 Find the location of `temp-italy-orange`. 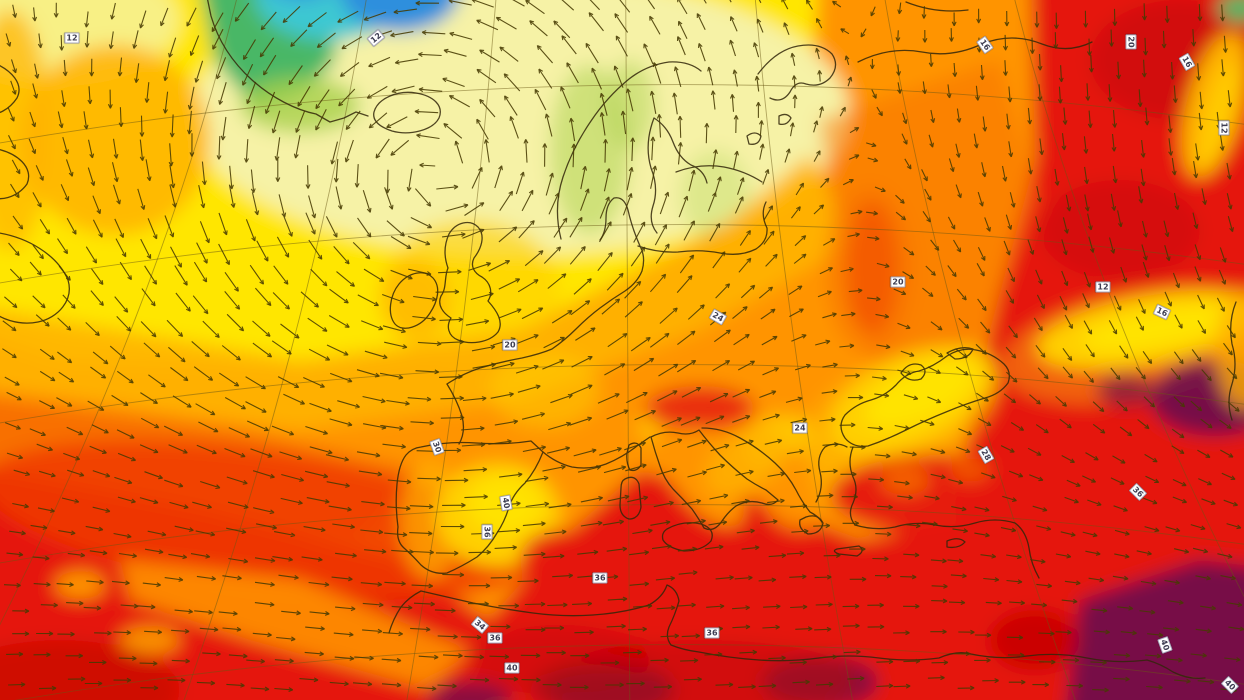

temp-italy-orange is located at coordinates (700, 475).